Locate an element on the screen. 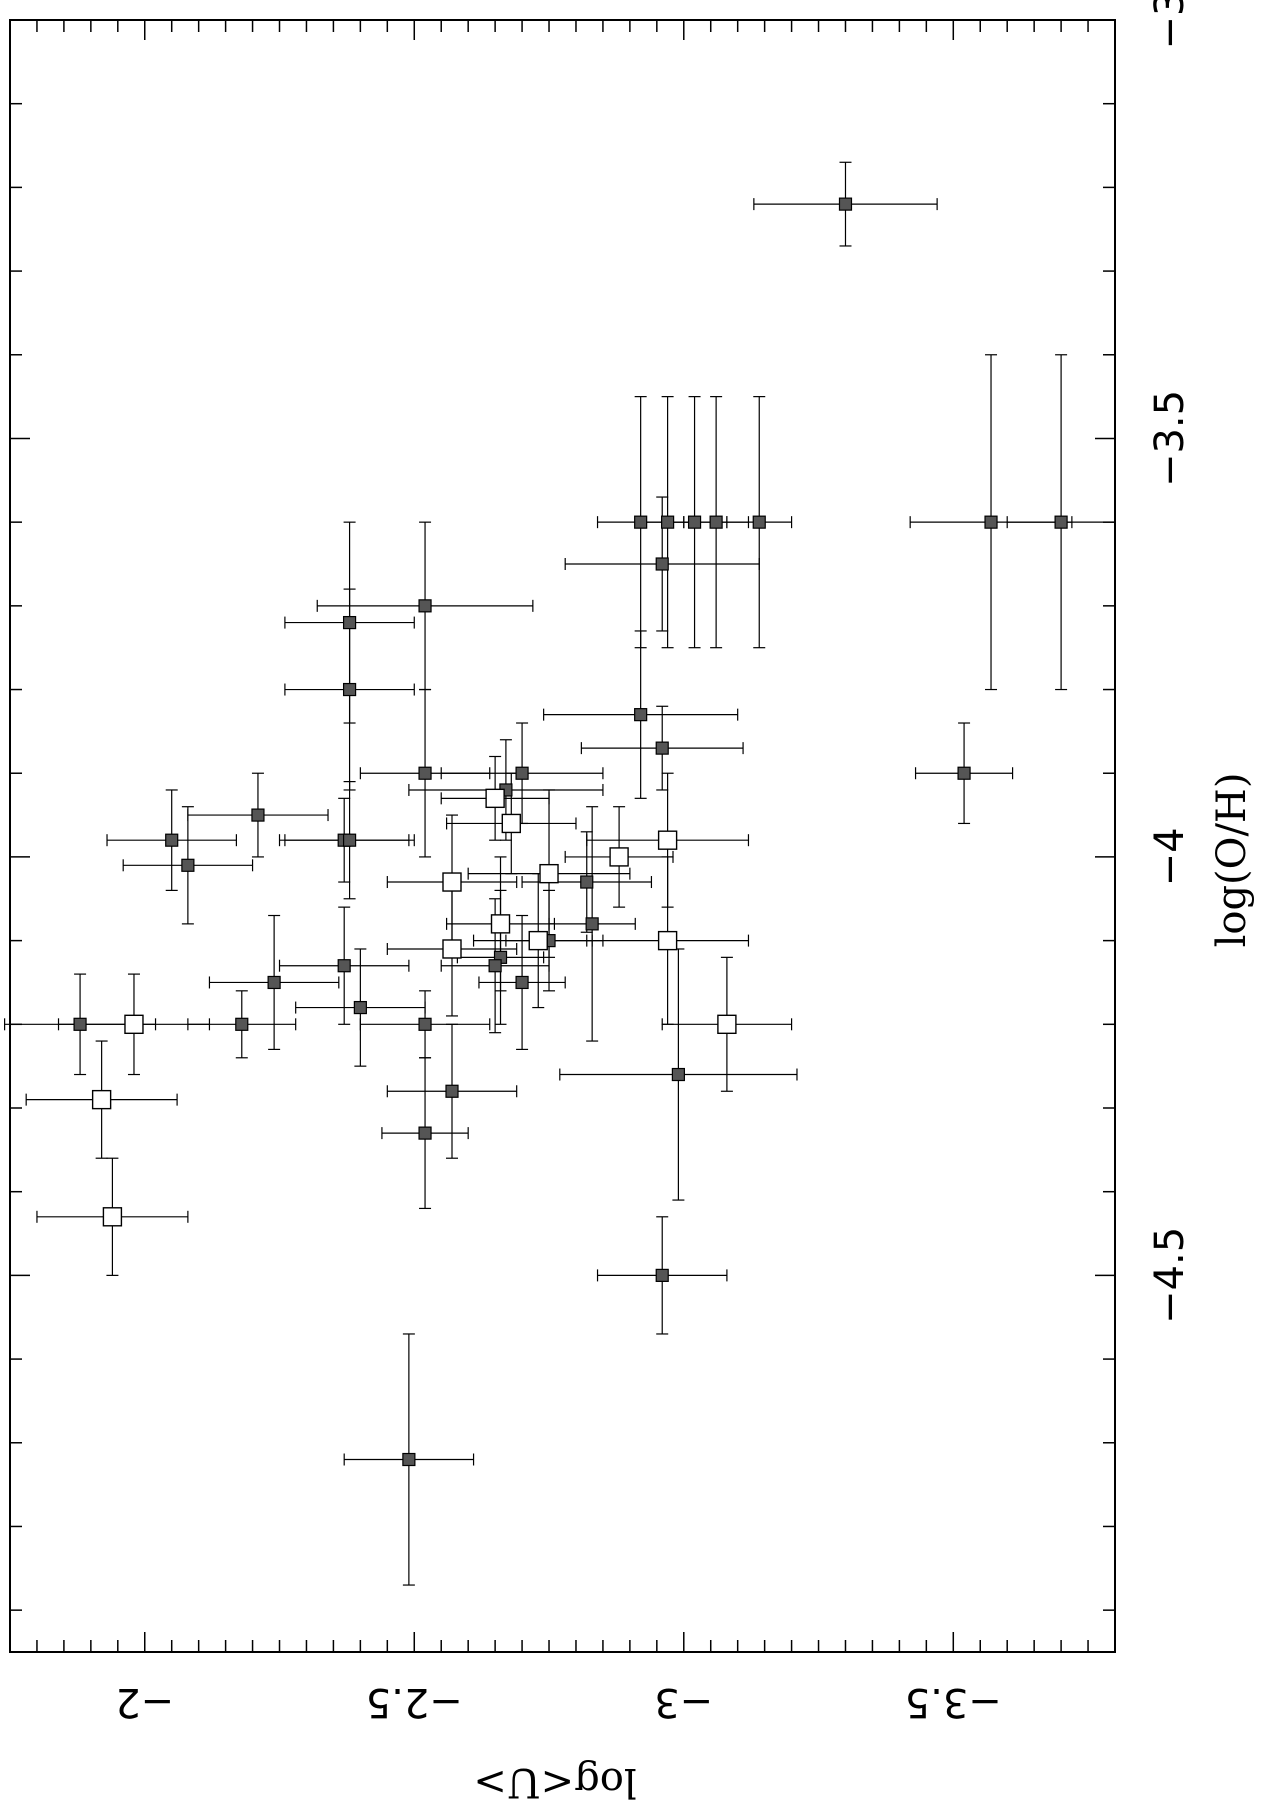 This screenshot has height=1807, width=1282. x-axis-title: log(O/H) is located at coordinates (1232, 860).